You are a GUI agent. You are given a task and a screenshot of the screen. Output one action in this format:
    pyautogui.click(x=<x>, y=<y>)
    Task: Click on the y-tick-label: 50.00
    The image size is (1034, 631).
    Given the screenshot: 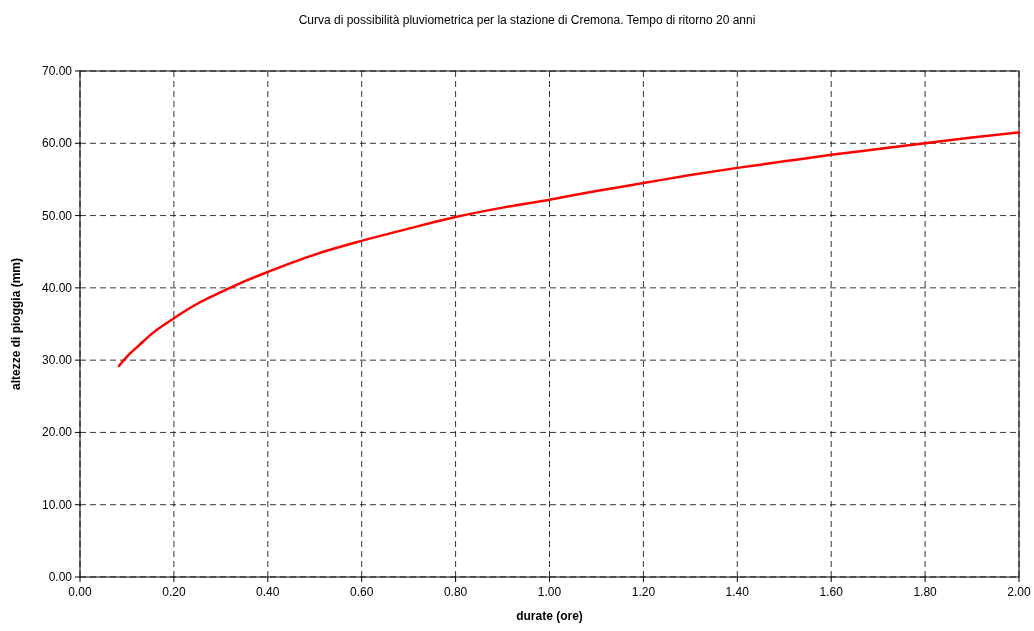 What is the action you would take?
    pyautogui.click(x=57, y=215)
    